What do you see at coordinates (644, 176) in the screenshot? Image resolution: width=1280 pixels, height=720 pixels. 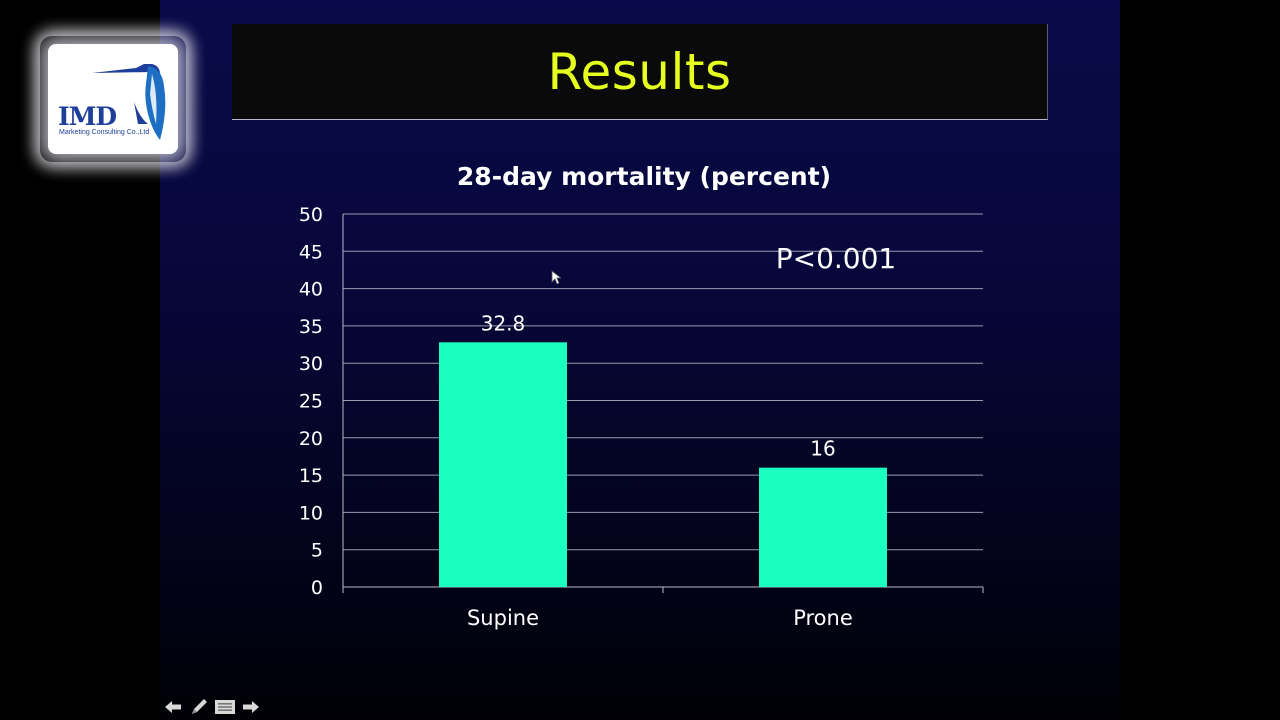 I see `chart-title: 28-day mortality (percent)` at bounding box center [644, 176].